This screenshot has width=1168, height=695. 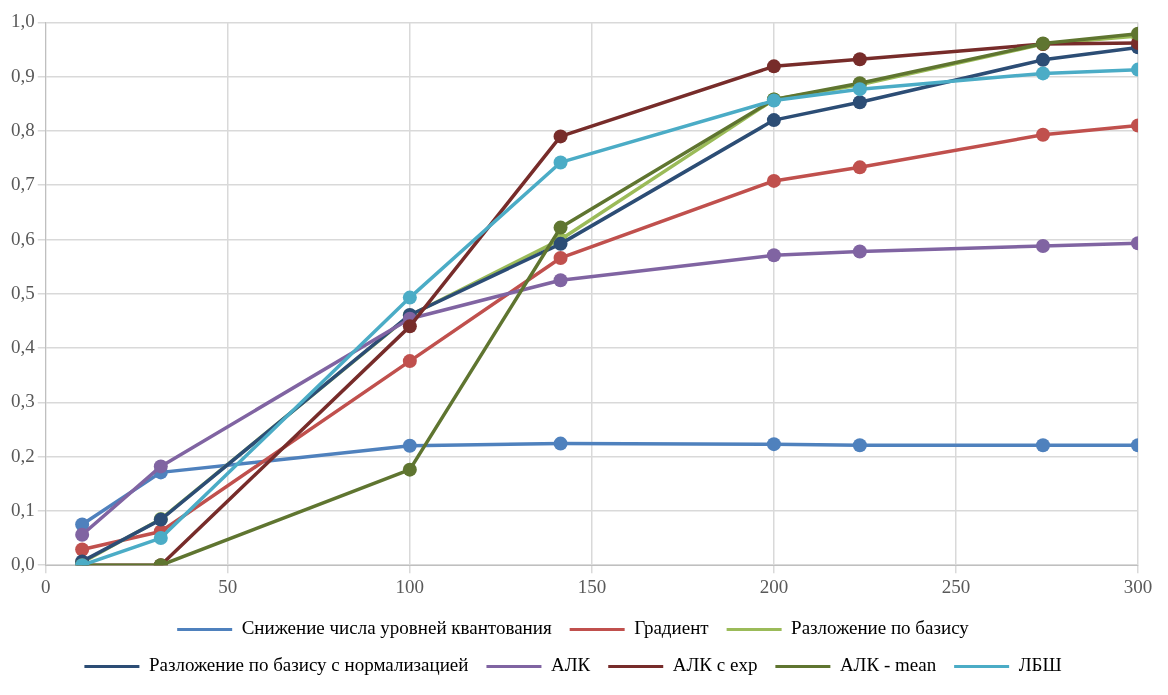 I want to click on y-tick-label: 0,2, so click(x=23, y=455).